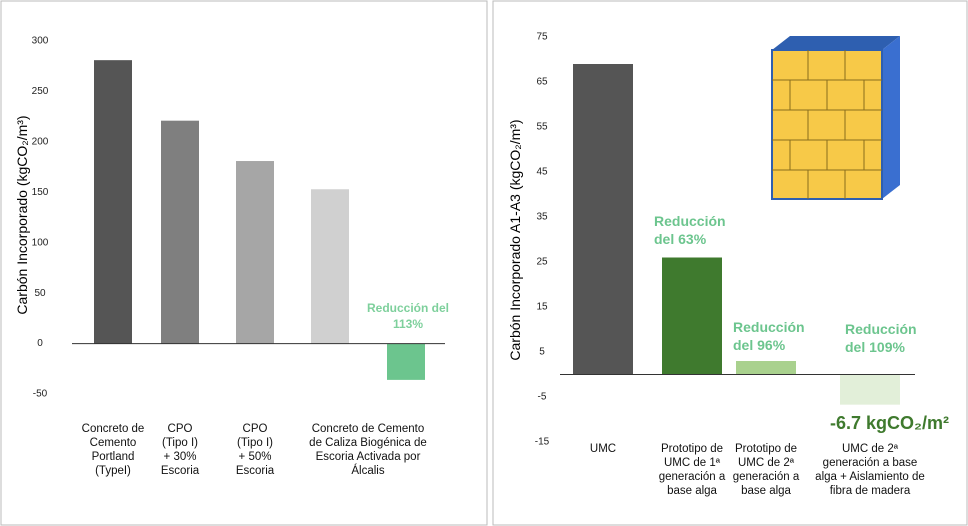 The width and height of the screenshot is (968, 526). What do you see at coordinates (542, 262) in the screenshot?
I see `y-tick-label: 25` at bounding box center [542, 262].